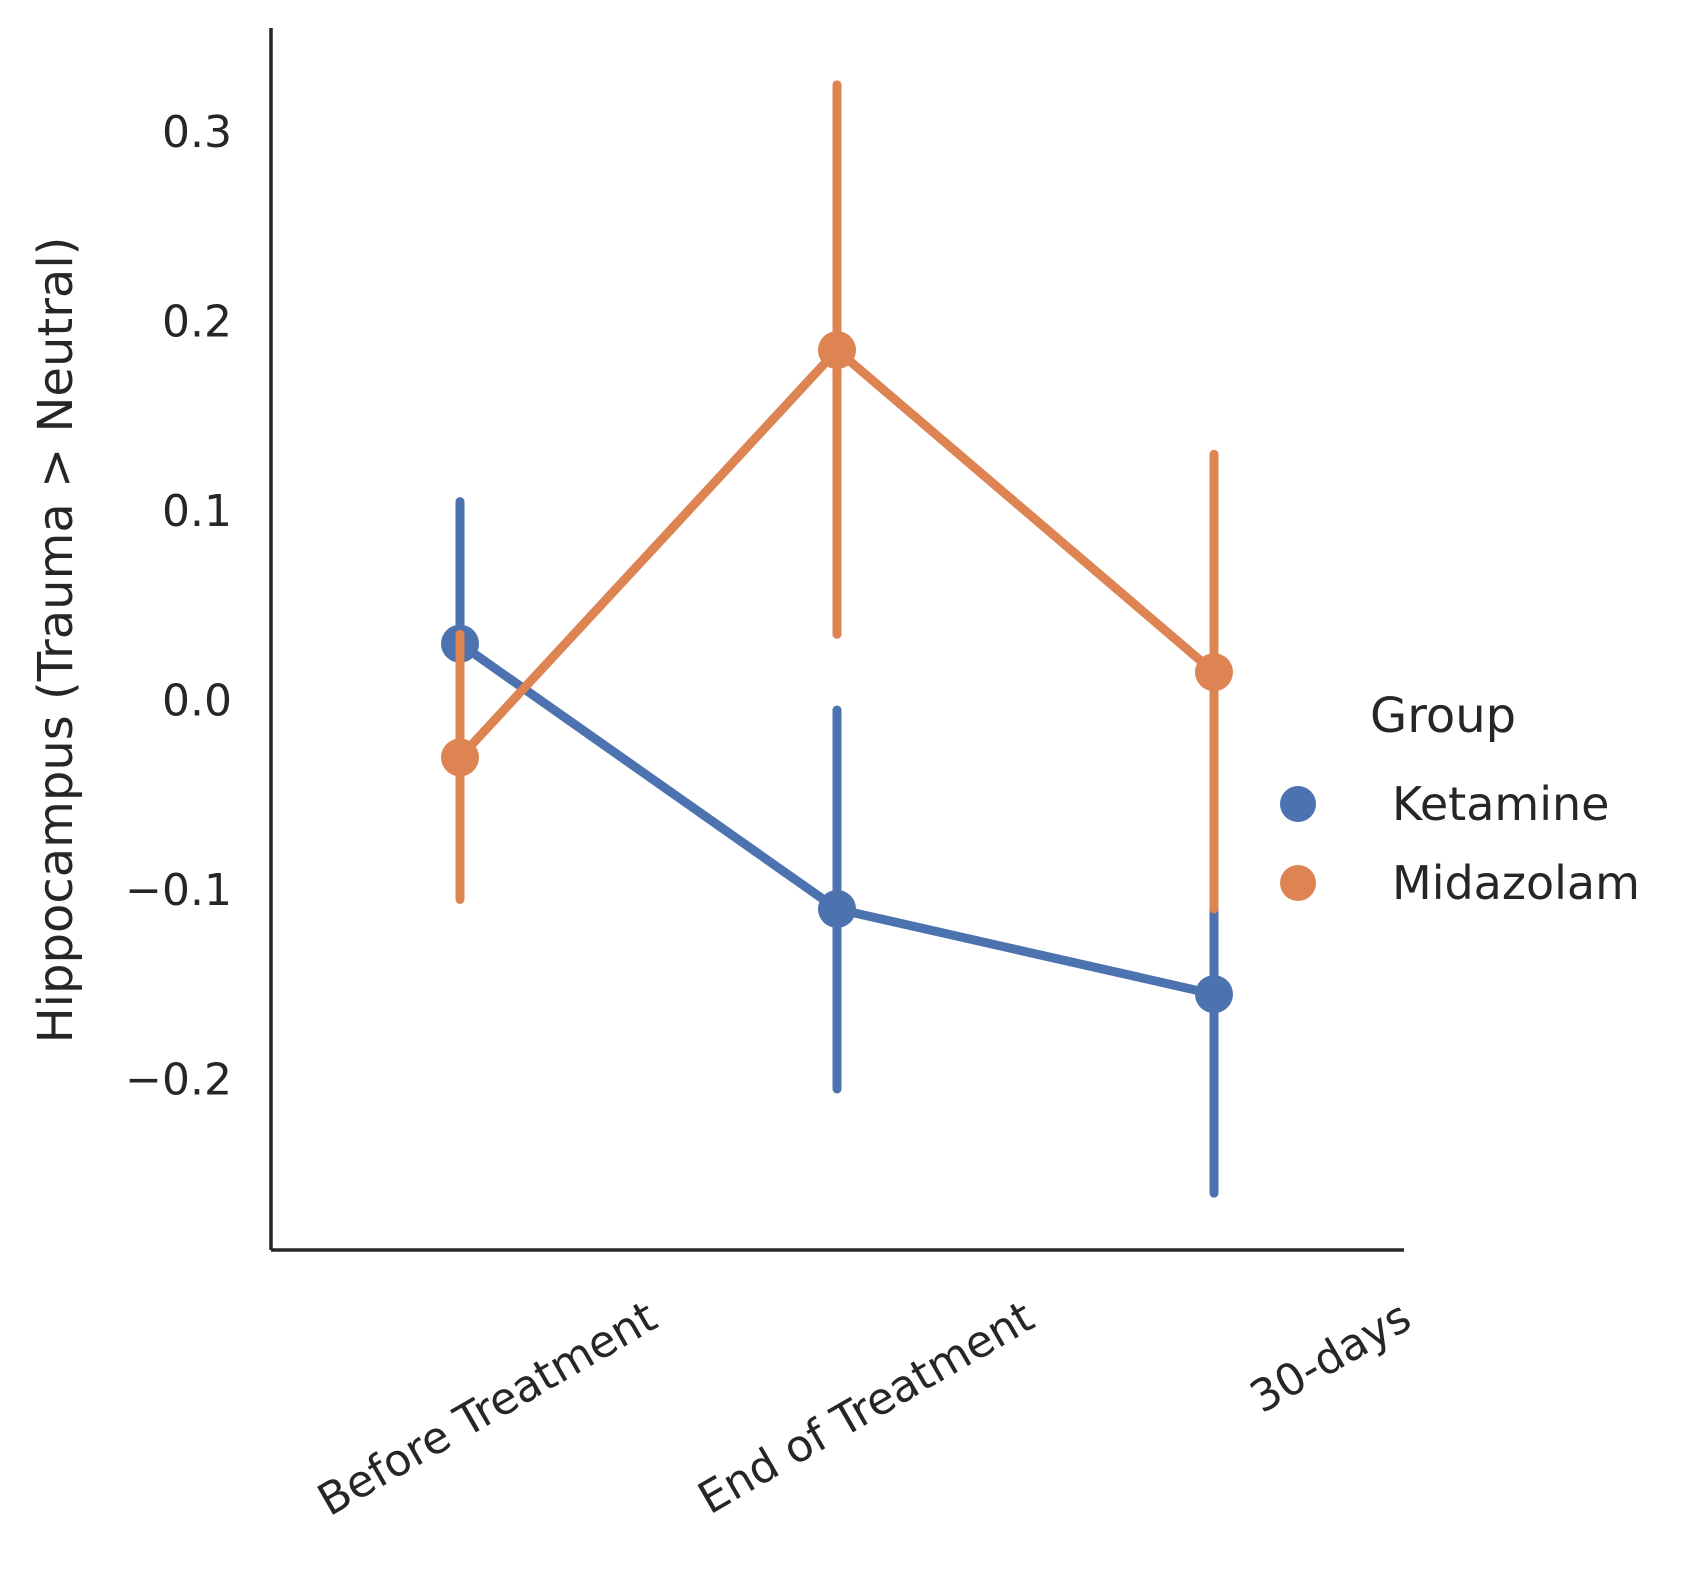 The image size is (1704, 1580). What do you see at coordinates (1500, 804) in the screenshot?
I see `legend-label: Ketamine` at bounding box center [1500, 804].